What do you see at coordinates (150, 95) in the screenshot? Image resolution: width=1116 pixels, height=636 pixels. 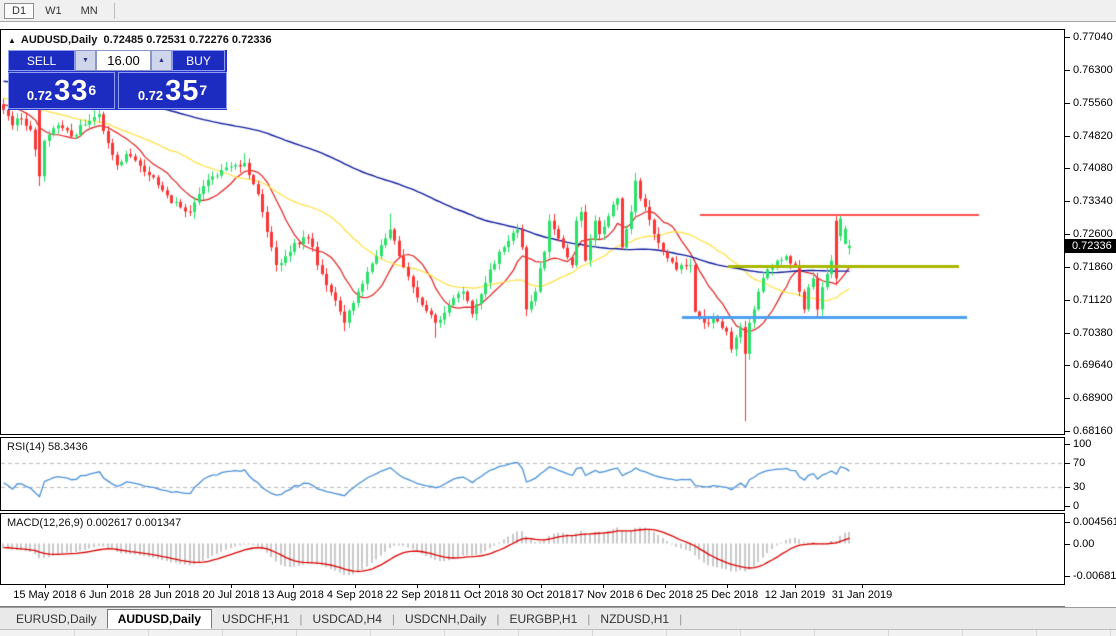 I see `buy-price-prefix: 0.72` at bounding box center [150, 95].